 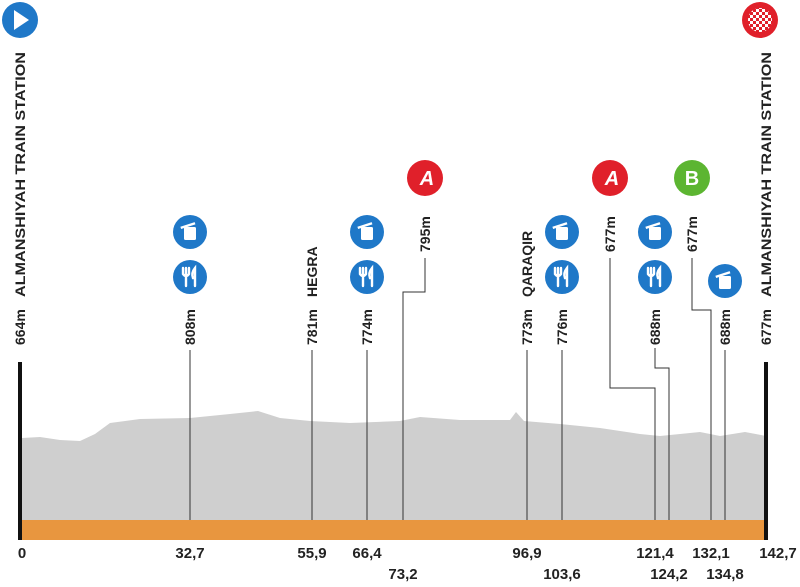 I want to click on sprint-marker: B, so click(x=692, y=178).